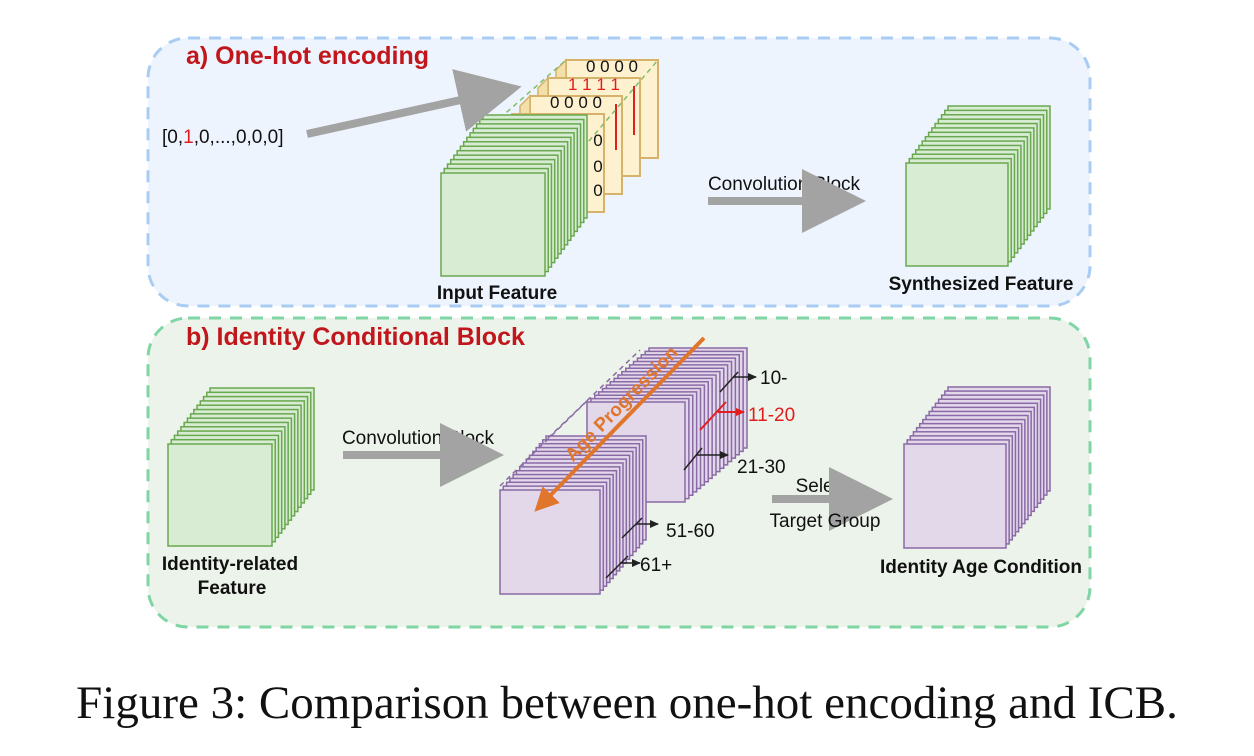  What do you see at coordinates (576, 102) in the screenshot?
I see `onehot-row-1: 0 0 0 0` at bounding box center [576, 102].